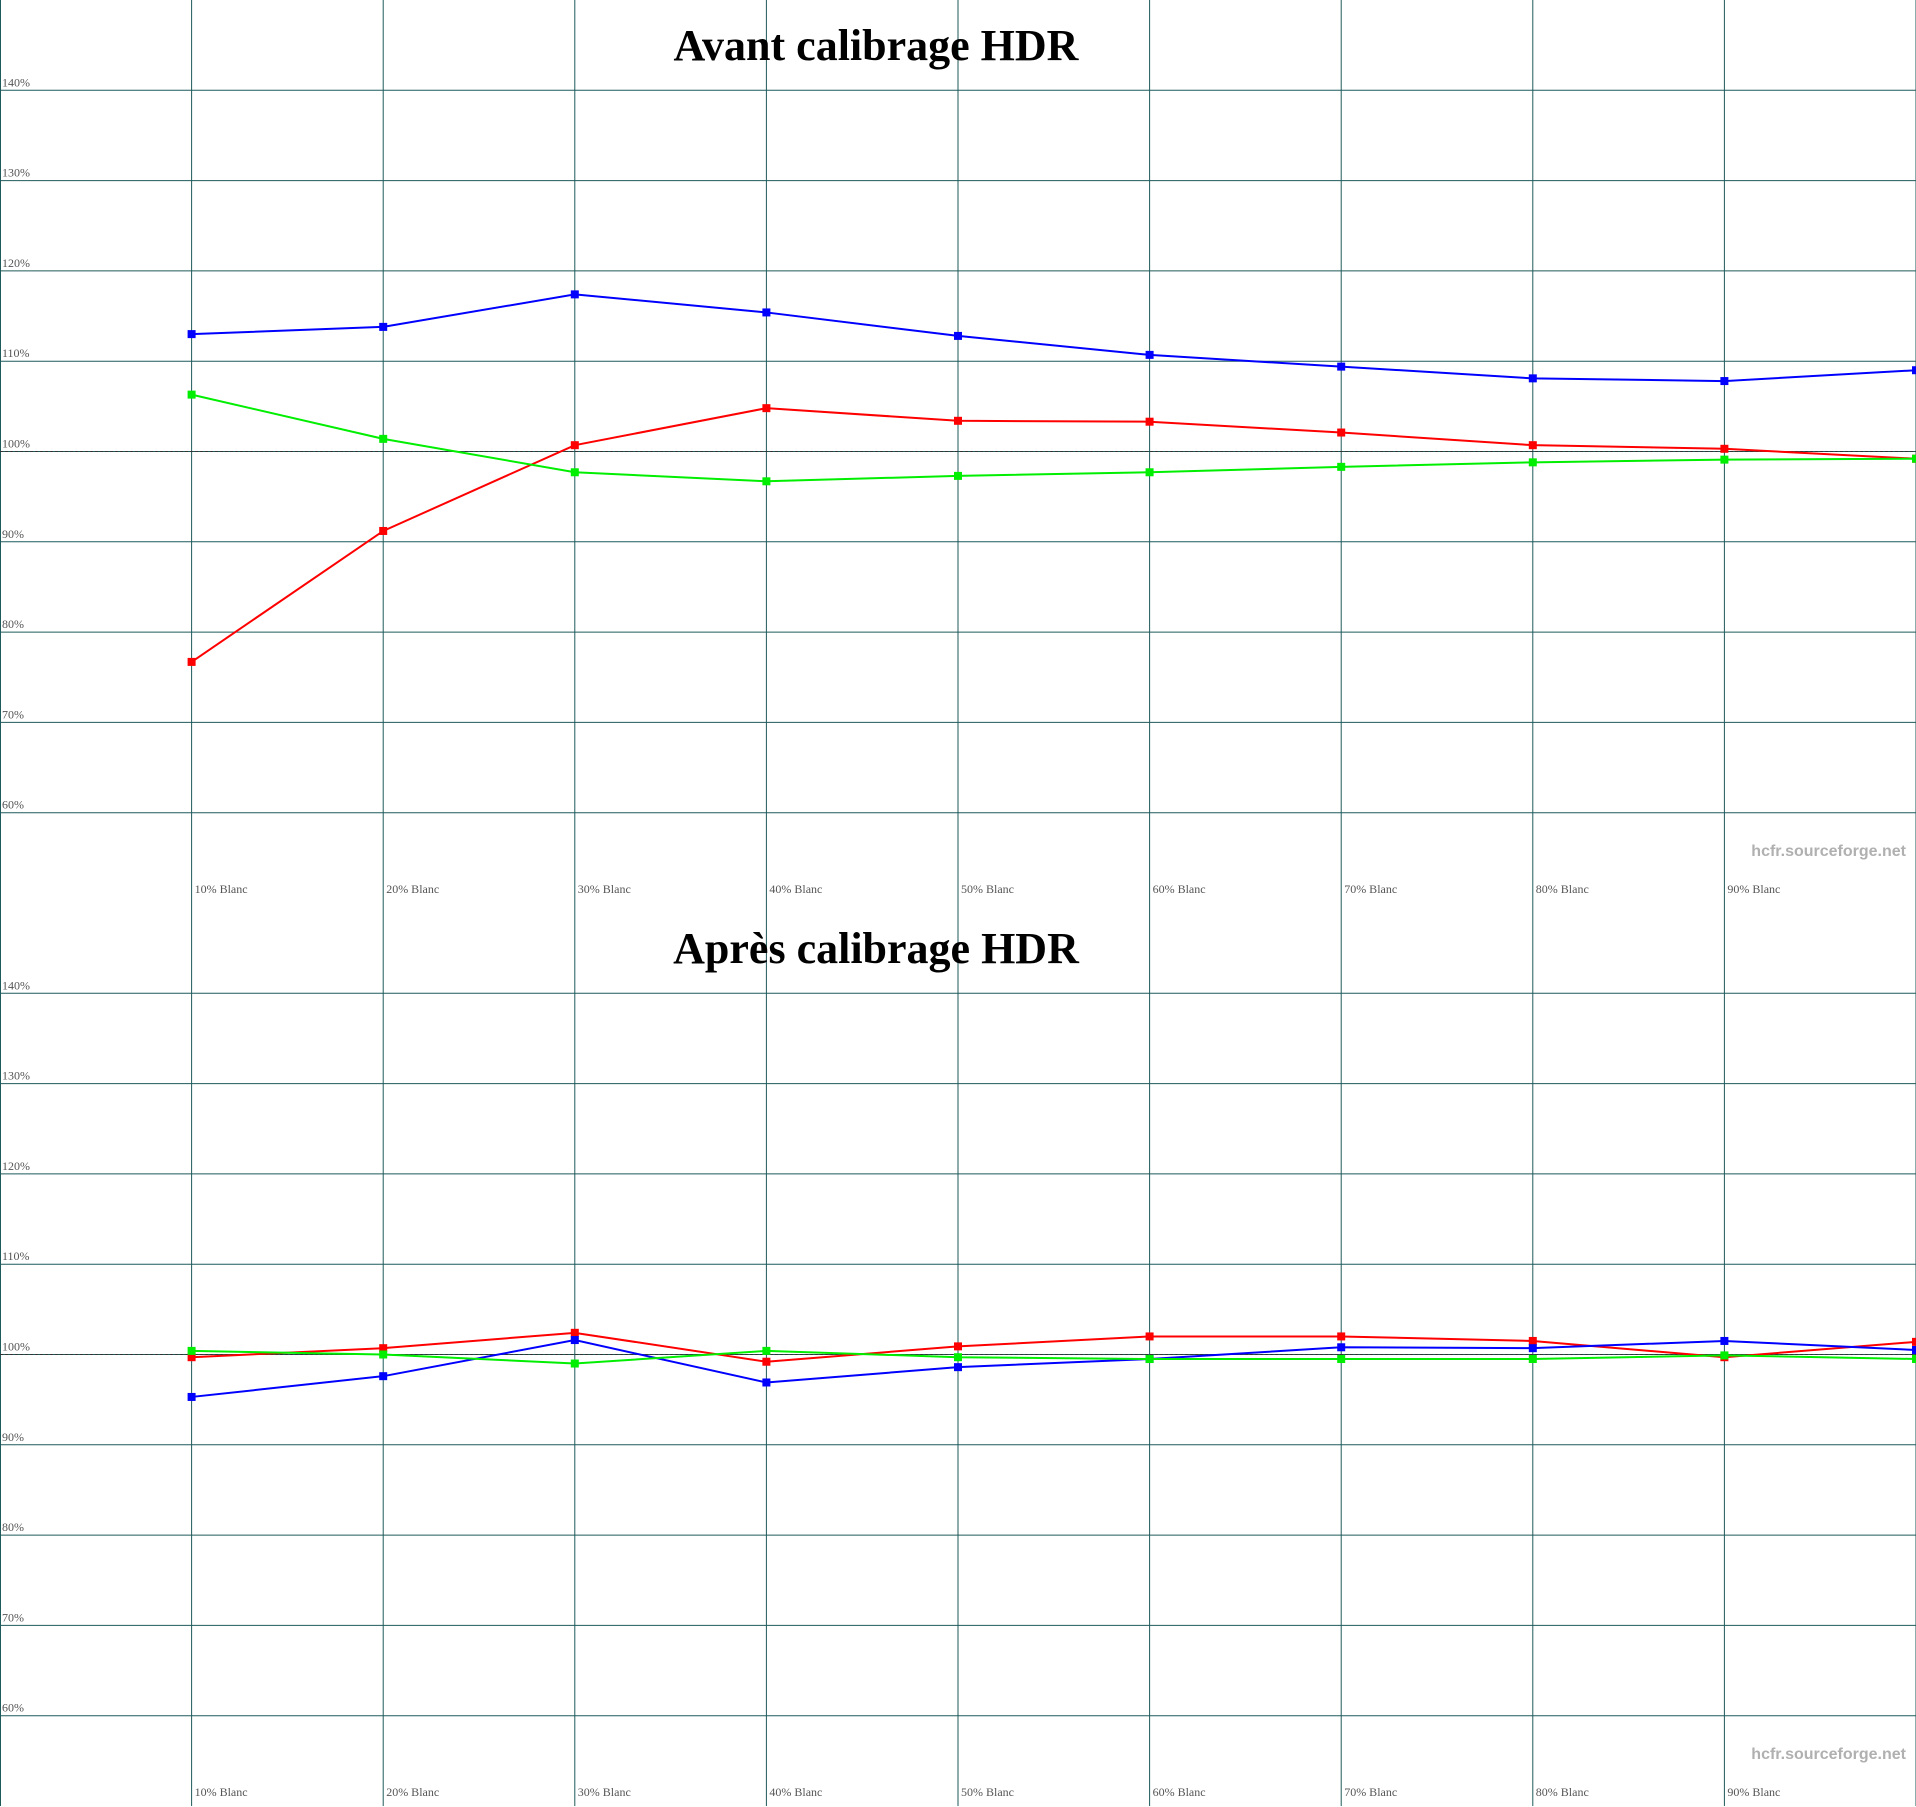  What do you see at coordinates (876, 948) in the screenshot?
I see `chart-title: Après calibrage HDR` at bounding box center [876, 948].